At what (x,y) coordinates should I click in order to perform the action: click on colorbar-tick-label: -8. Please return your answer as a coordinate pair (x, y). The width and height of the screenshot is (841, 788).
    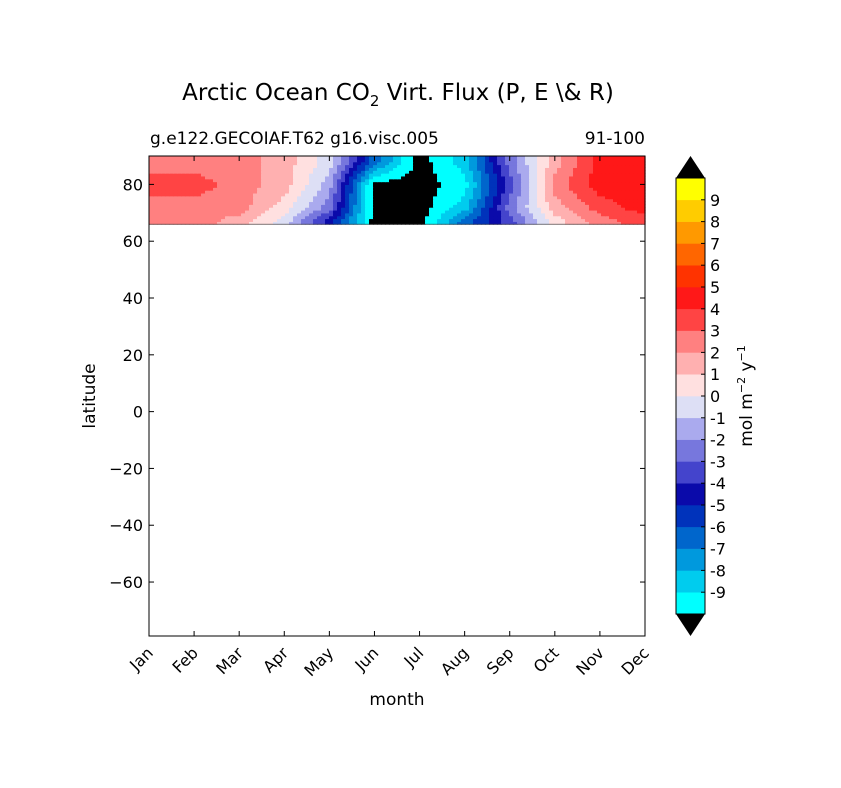
    Looking at the image, I should click on (718, 570).